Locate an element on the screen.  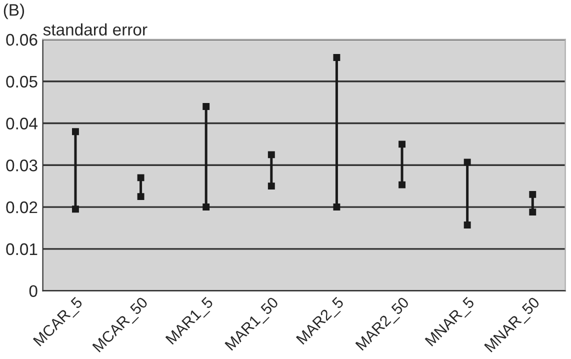
y-tick-label: 0.04 is located at coordinates (22, 124).